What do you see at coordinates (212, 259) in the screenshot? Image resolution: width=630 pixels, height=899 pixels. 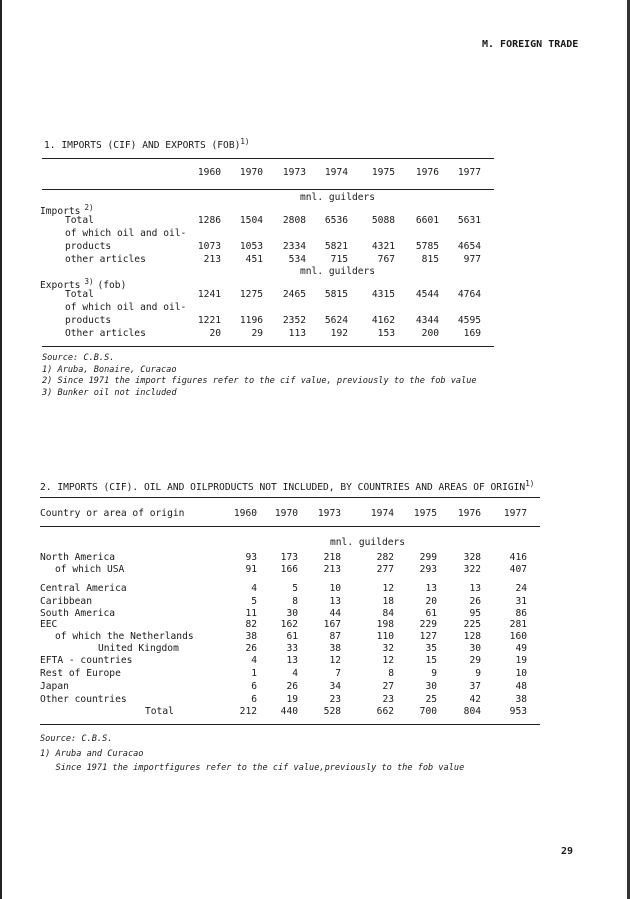 I see `cell-value: 213` at bounding box center [212, 259].